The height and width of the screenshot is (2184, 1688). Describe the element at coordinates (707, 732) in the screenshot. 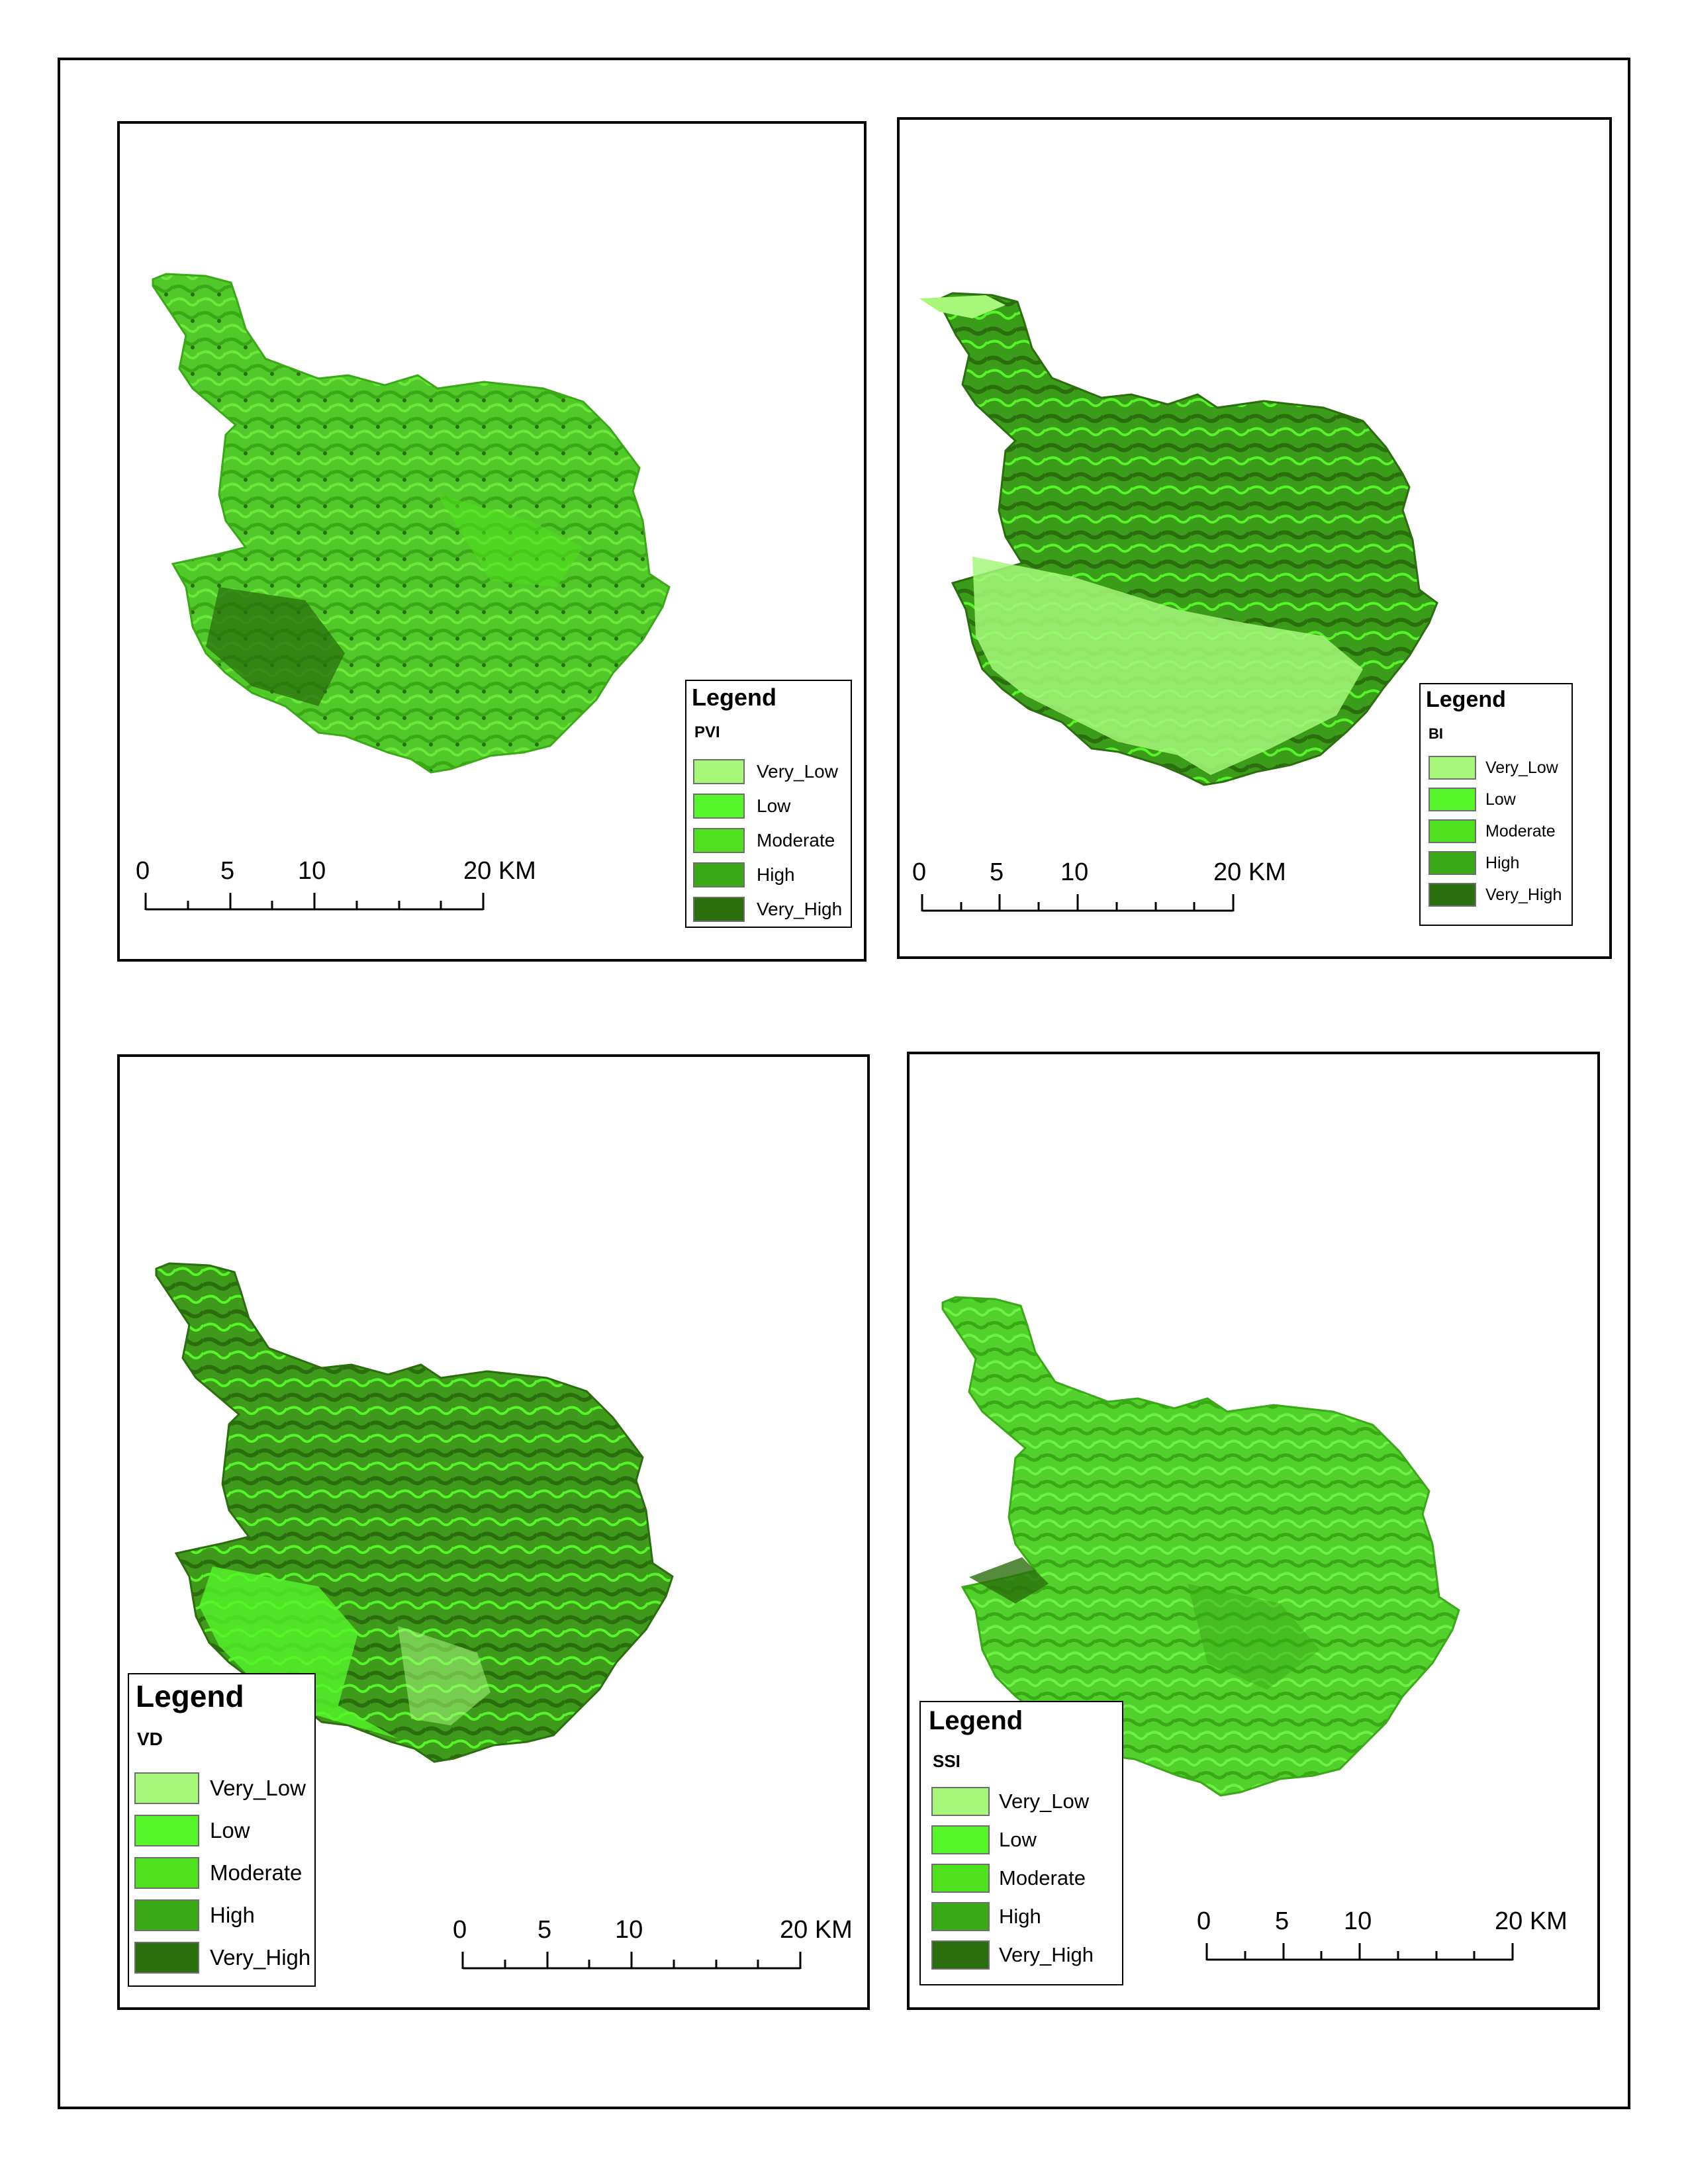

I see `legend-field-name: PVI` at that location.